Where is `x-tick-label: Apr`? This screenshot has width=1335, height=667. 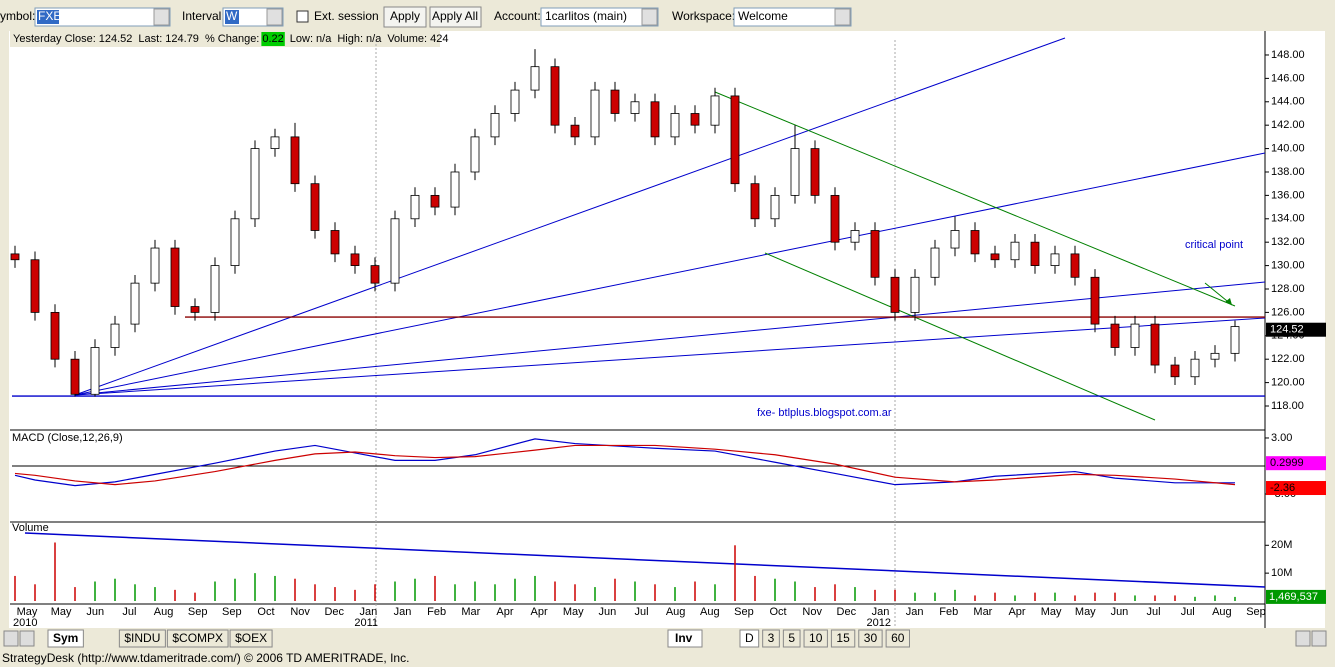
x-tick-label: Apr is located at coordinates (1016, 612).